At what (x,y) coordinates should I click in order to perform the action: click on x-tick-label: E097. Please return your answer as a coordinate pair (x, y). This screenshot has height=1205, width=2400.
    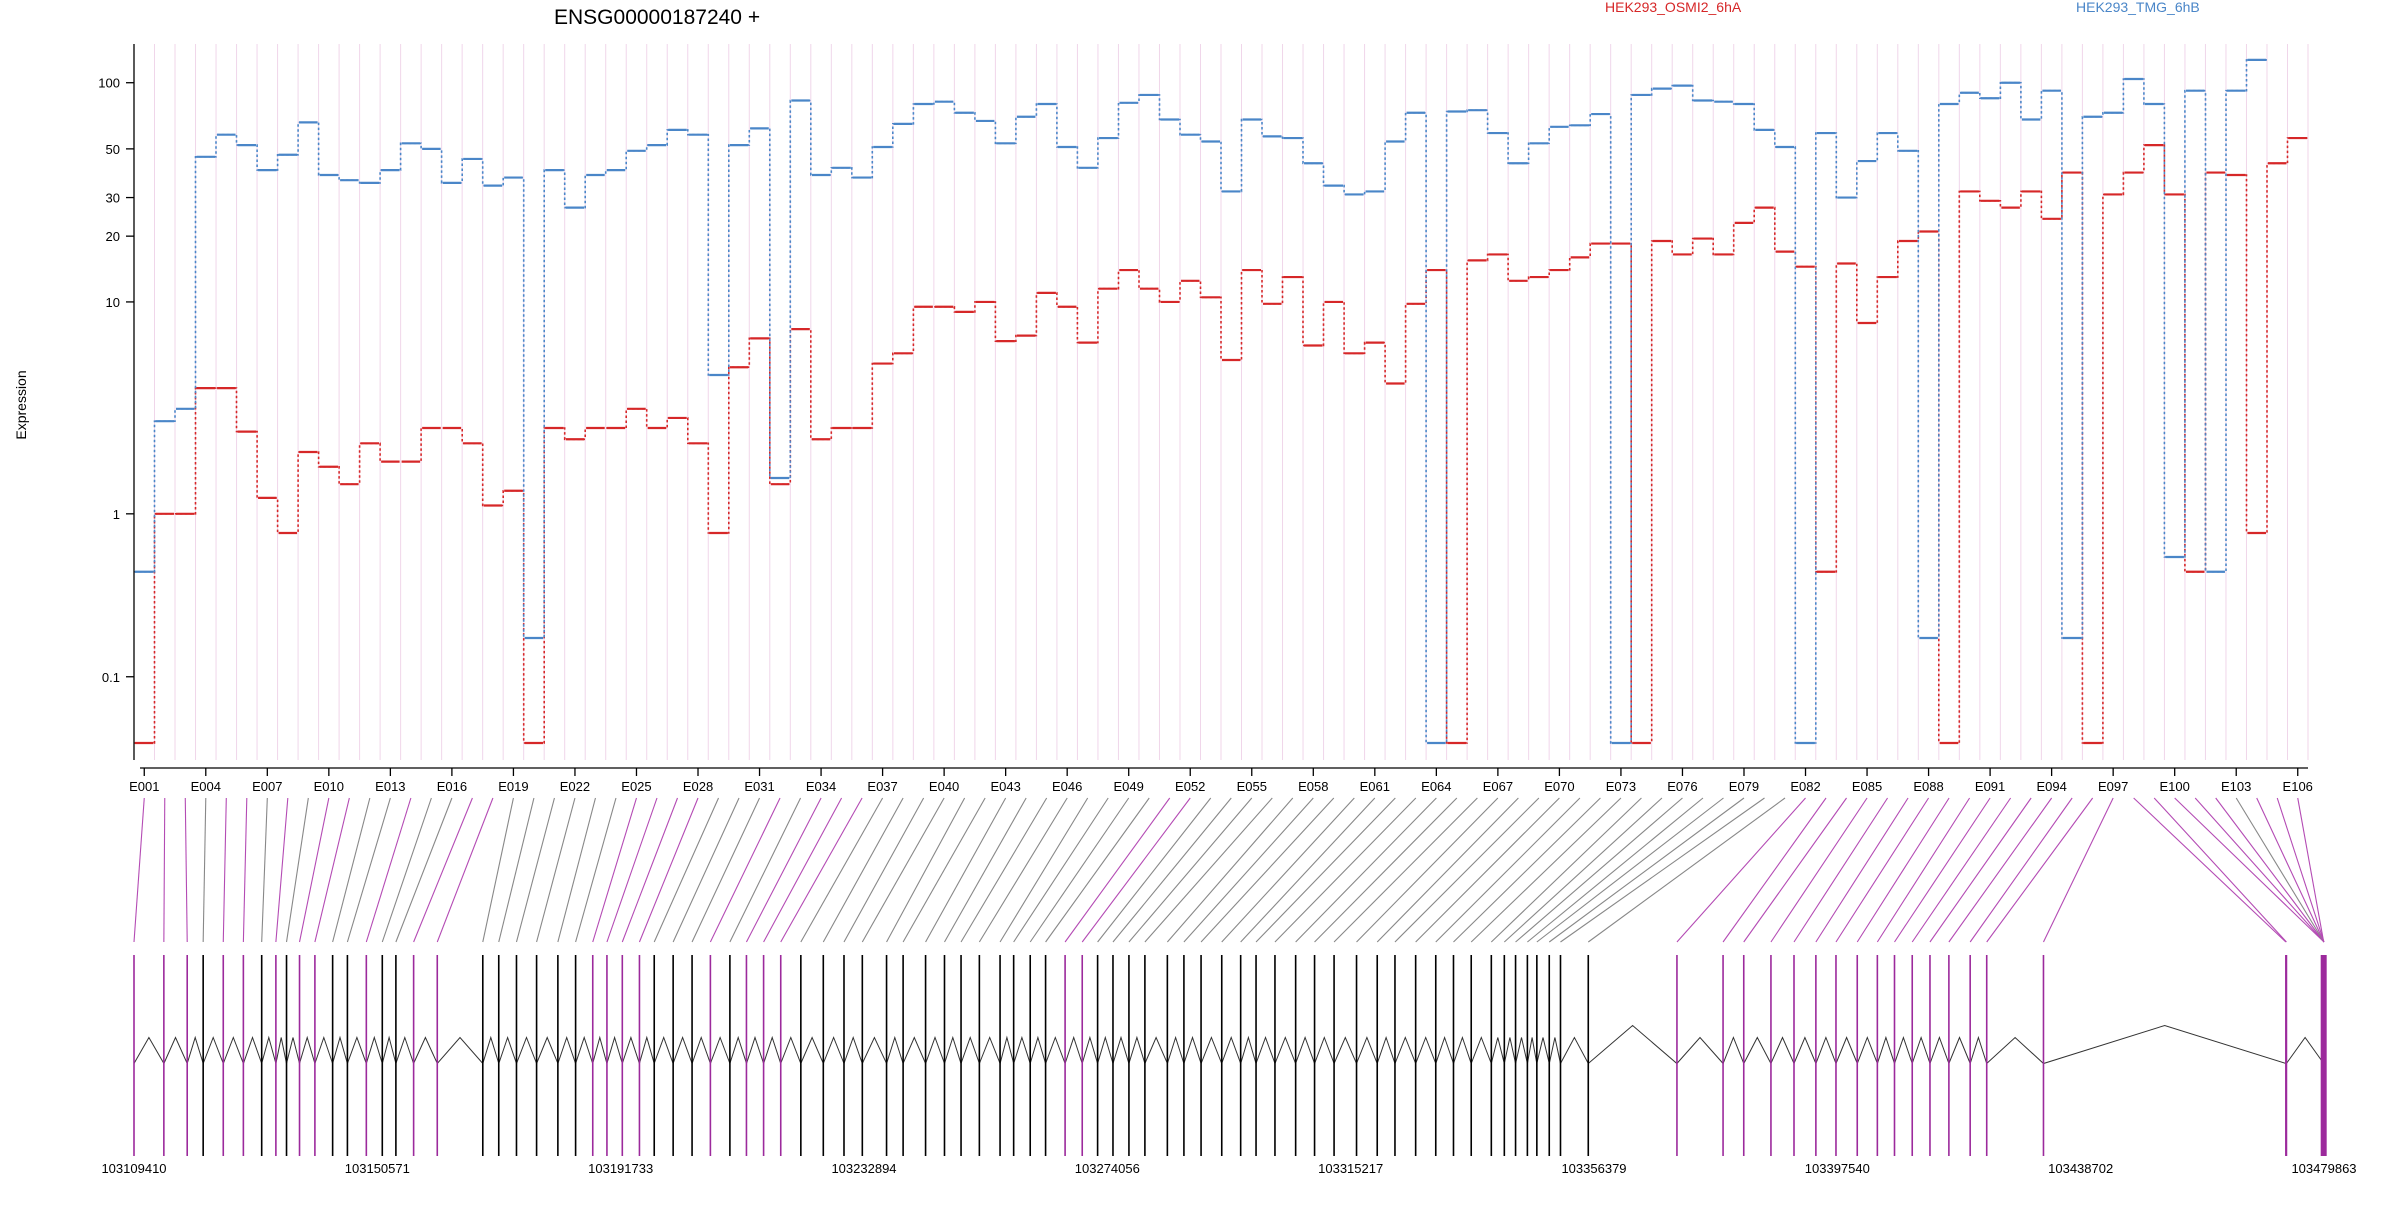
    Looking at the image, I should click on (2113, 786).